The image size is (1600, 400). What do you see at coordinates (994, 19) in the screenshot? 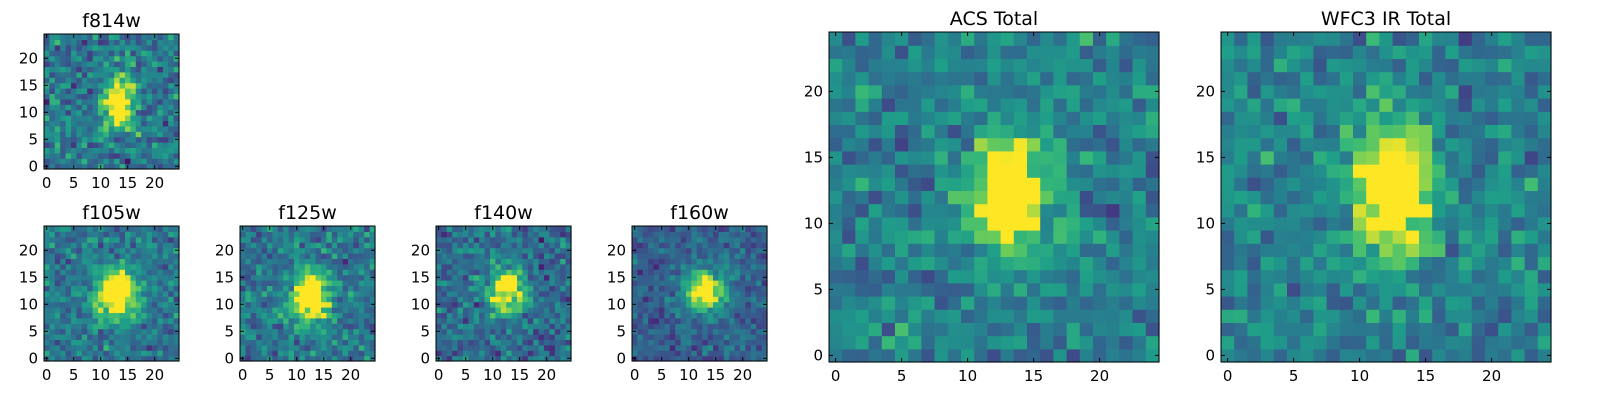
I see `panel-title: ACS Total` at bounding box center [994, 19].